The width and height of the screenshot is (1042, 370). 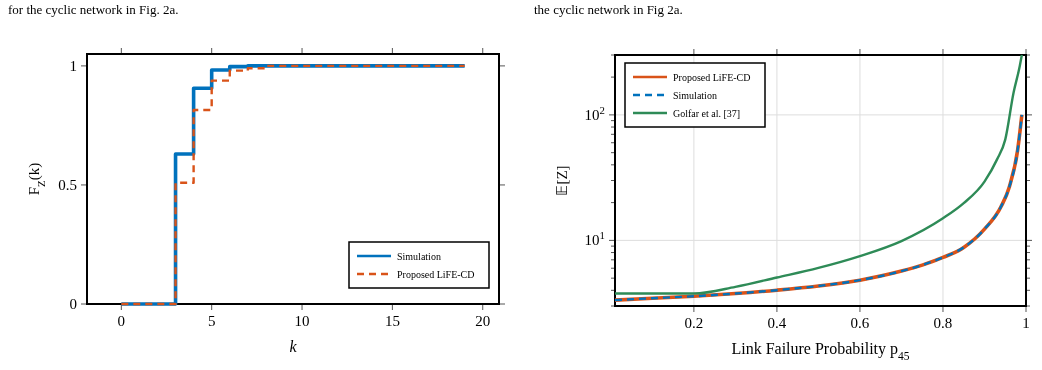 I want to click on x-tick-label: 15, so click(x=392, y=321).